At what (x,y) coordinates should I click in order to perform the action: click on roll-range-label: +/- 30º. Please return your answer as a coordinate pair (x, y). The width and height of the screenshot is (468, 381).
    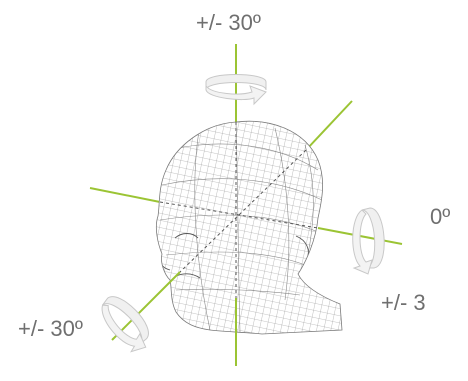
    Looking at the image, I should click on (50, 328).